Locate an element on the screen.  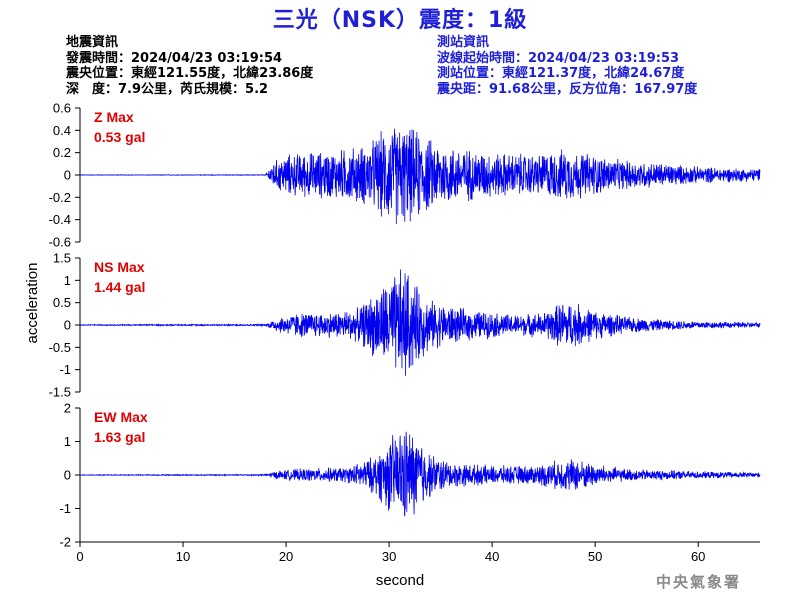
epicenter-location: 震央位置：東經121.55度，北緯23.86度 is located at coordinates (190, 73).